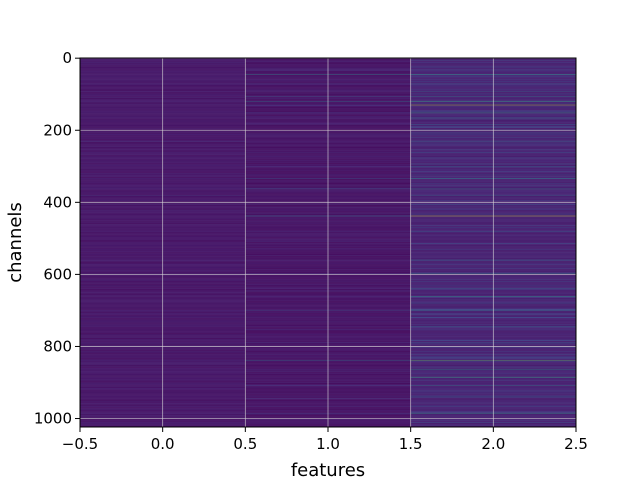 Image resolution: width=640 pixels, height=480 pixels. What do you see at coordinates (80, 444) in the screenshot?
I see `x-tick-label: −0.5` at bounding box center [80, 444].